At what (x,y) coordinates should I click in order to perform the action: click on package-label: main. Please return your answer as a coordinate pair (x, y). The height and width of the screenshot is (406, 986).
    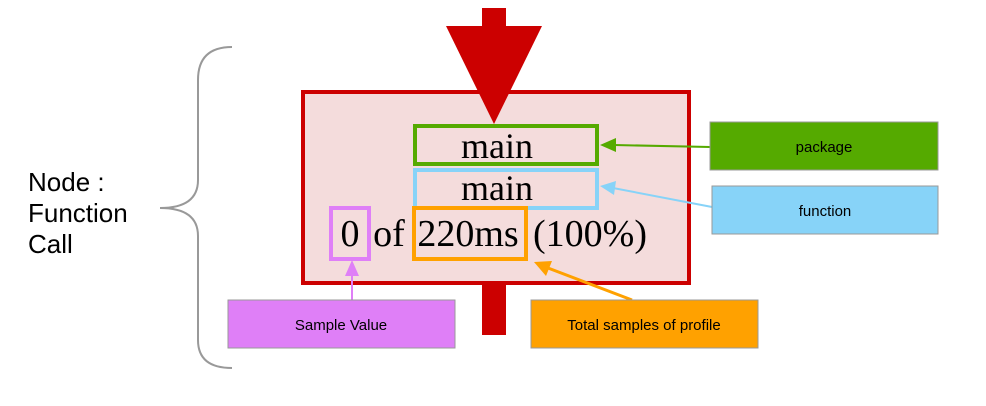
    Looking at the image, I should click on (497, 146).